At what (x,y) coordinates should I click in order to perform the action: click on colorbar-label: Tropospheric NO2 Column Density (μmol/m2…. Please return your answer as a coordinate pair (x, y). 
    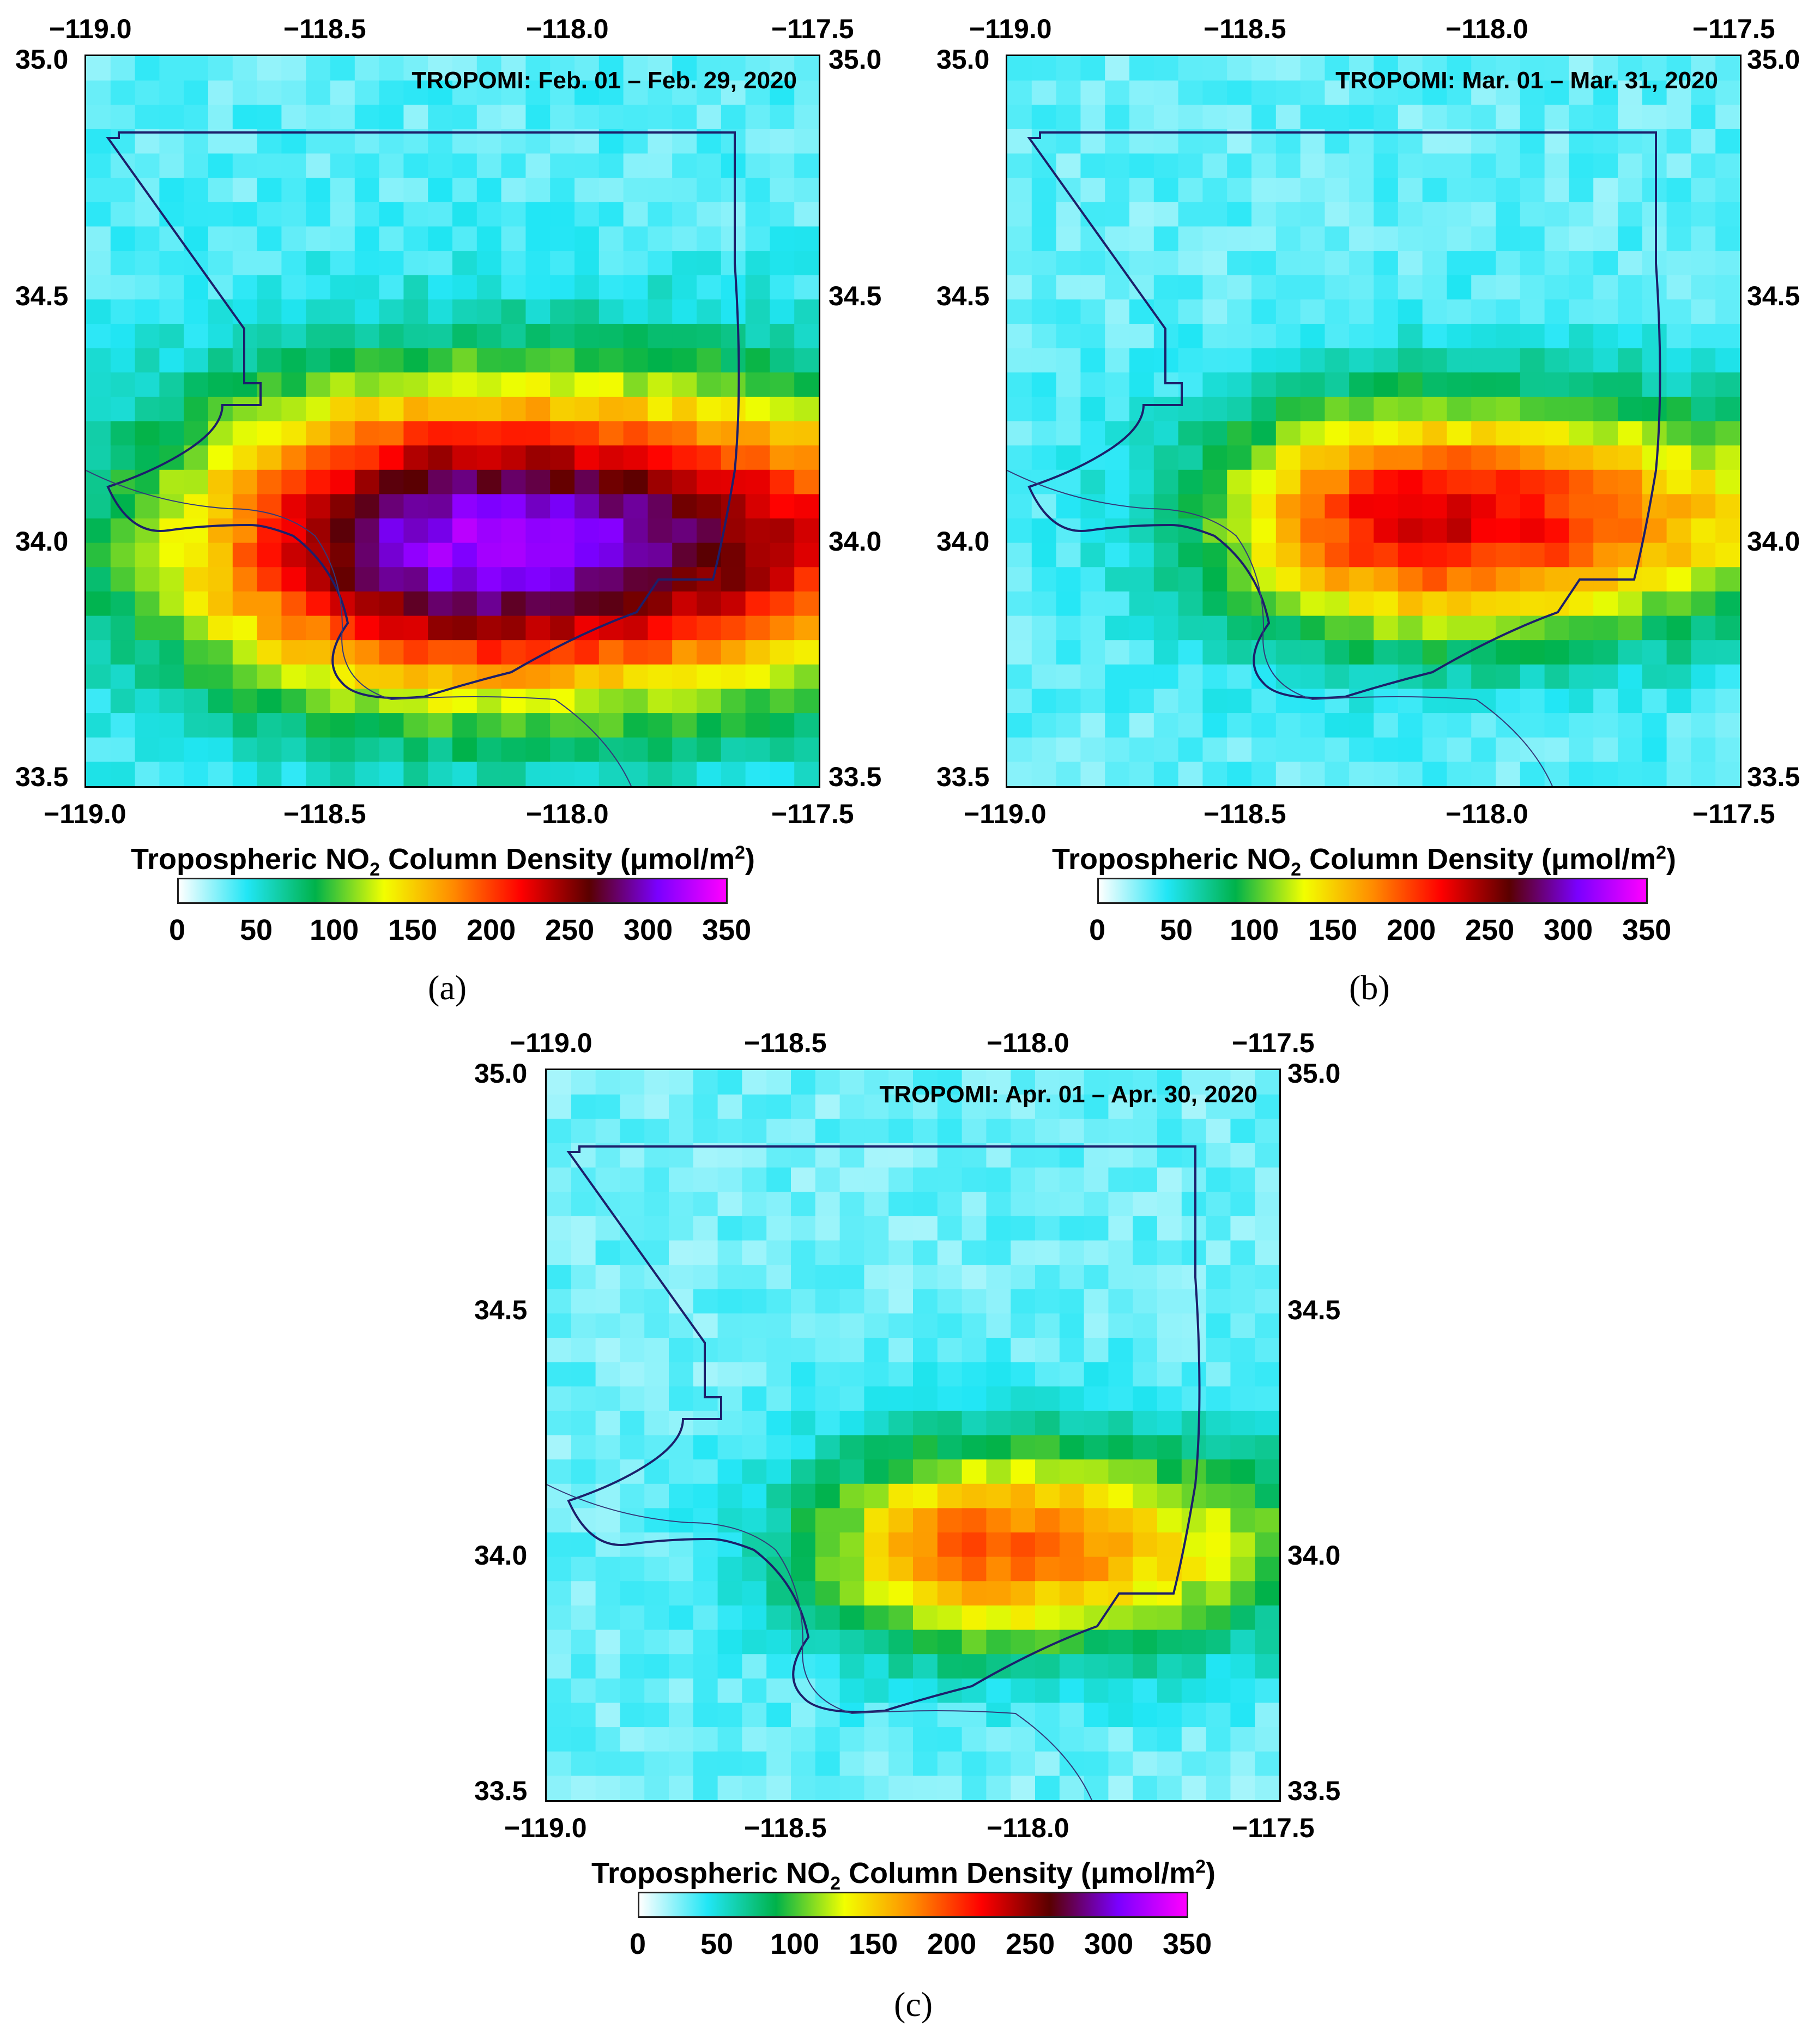
    Looking at the image, I should click on (443, 861).